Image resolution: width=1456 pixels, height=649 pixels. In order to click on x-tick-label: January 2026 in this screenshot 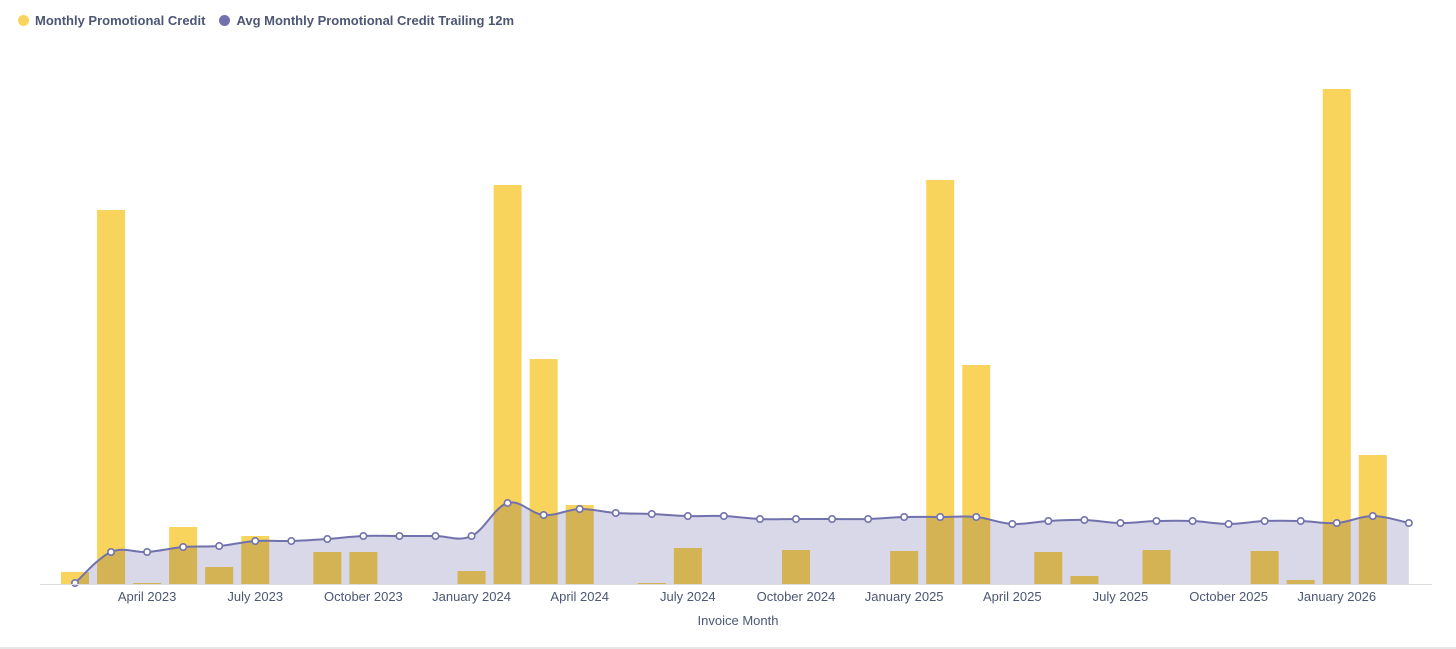, I will do `click(1336, 596)`.